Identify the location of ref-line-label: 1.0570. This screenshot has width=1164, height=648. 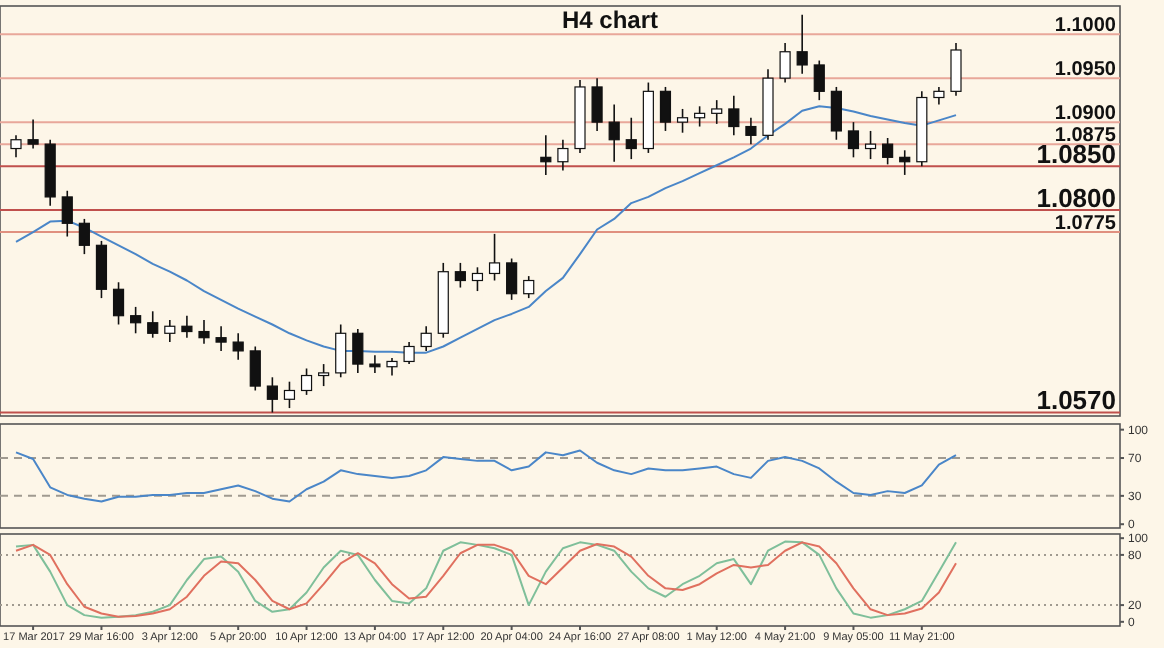
(1076, 400).